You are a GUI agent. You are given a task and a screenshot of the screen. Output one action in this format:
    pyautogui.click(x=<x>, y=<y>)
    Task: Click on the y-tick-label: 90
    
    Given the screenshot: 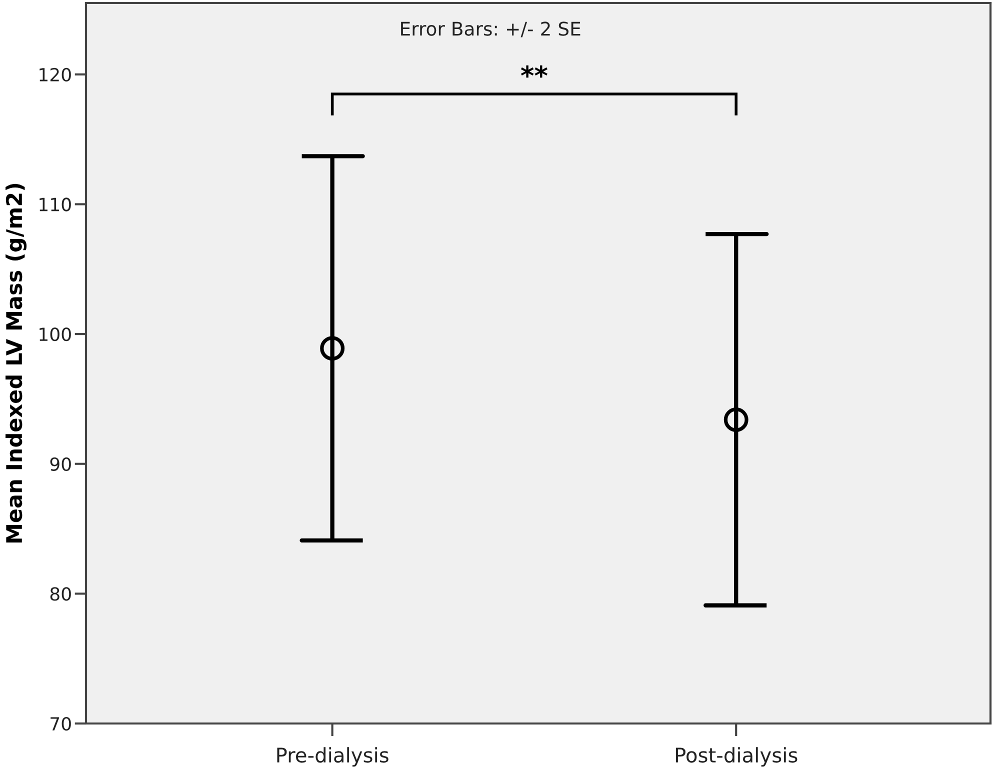 What is the action you would take?
    pyautogui.click(x=60, y=464)
    